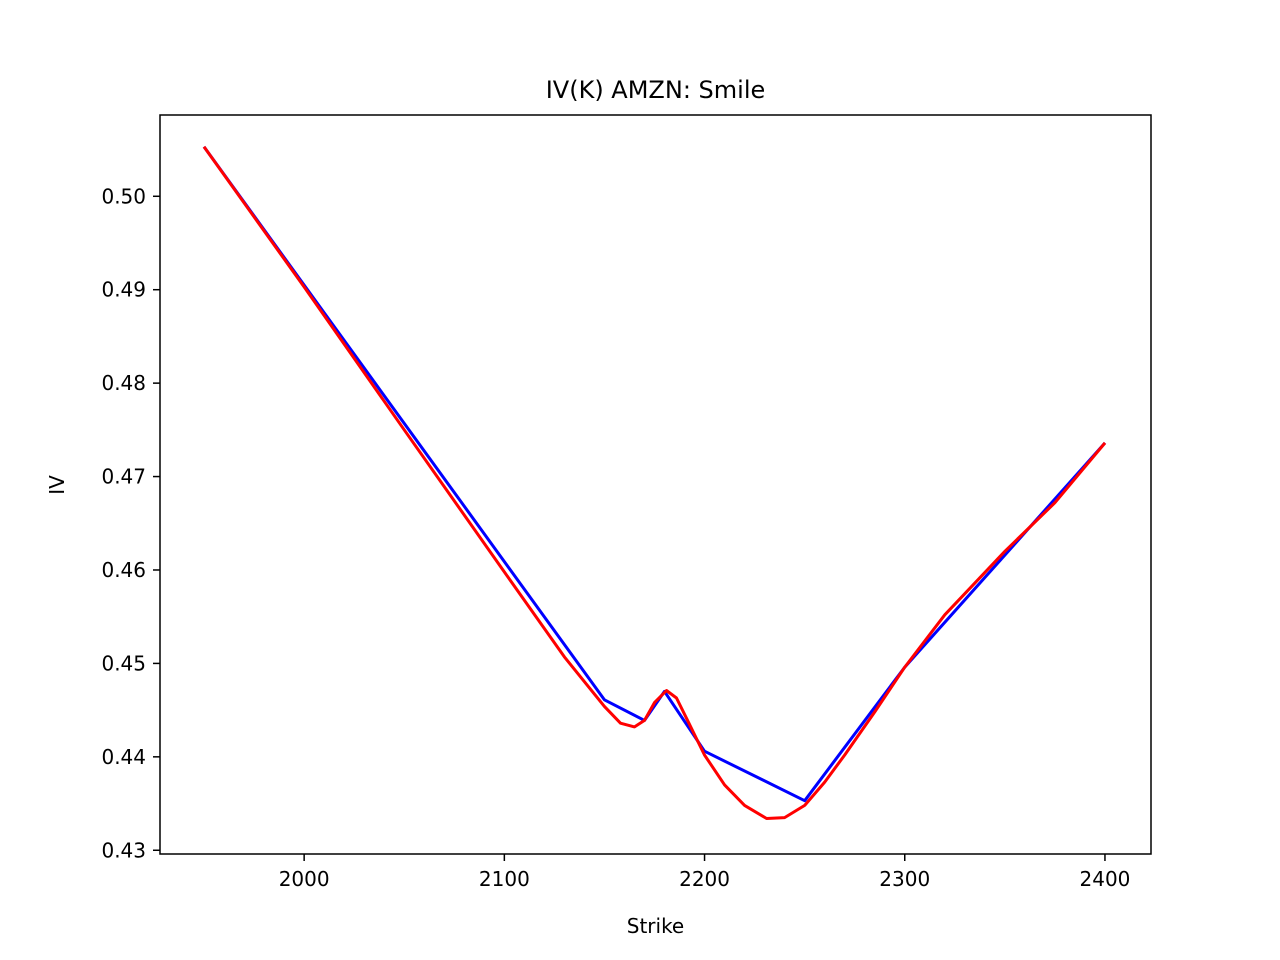 This screenshot has height=960, width=1280. What do you see at coordinates (123, 383) in the screenshot?
I see `y-tick-label: 0.48` at bounding box center [123, 383].